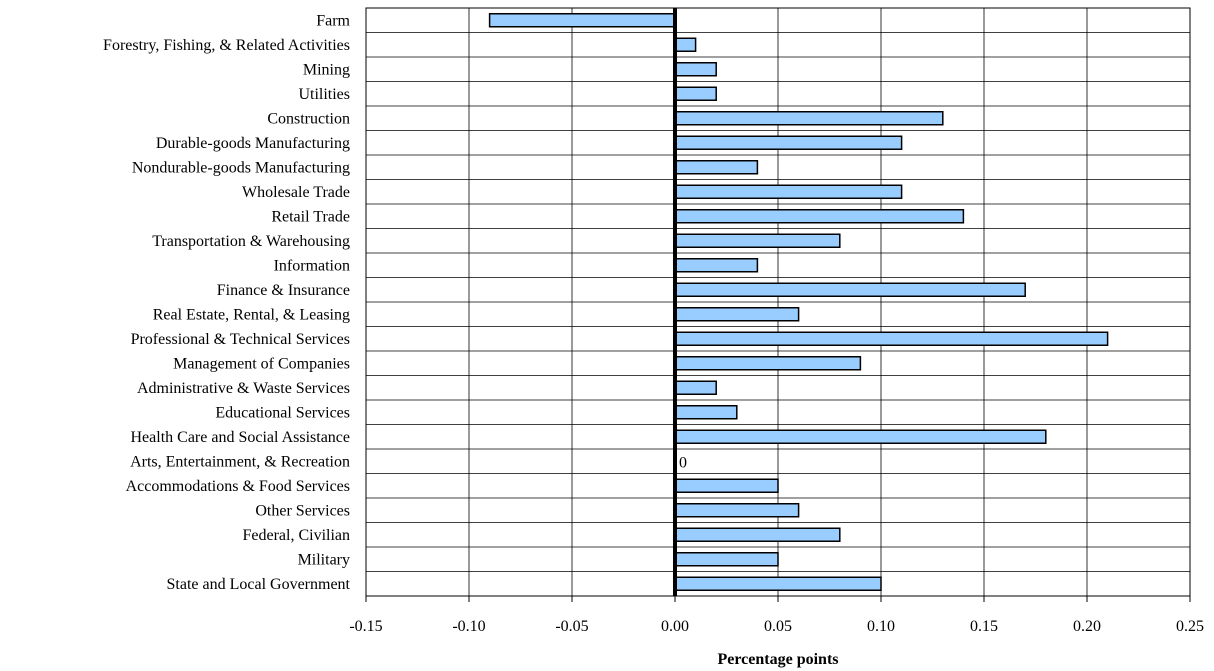 The width and height of the screenshot is (1214, 671). I want to click on x-tick-label: 0.25, so click(1190, 626).